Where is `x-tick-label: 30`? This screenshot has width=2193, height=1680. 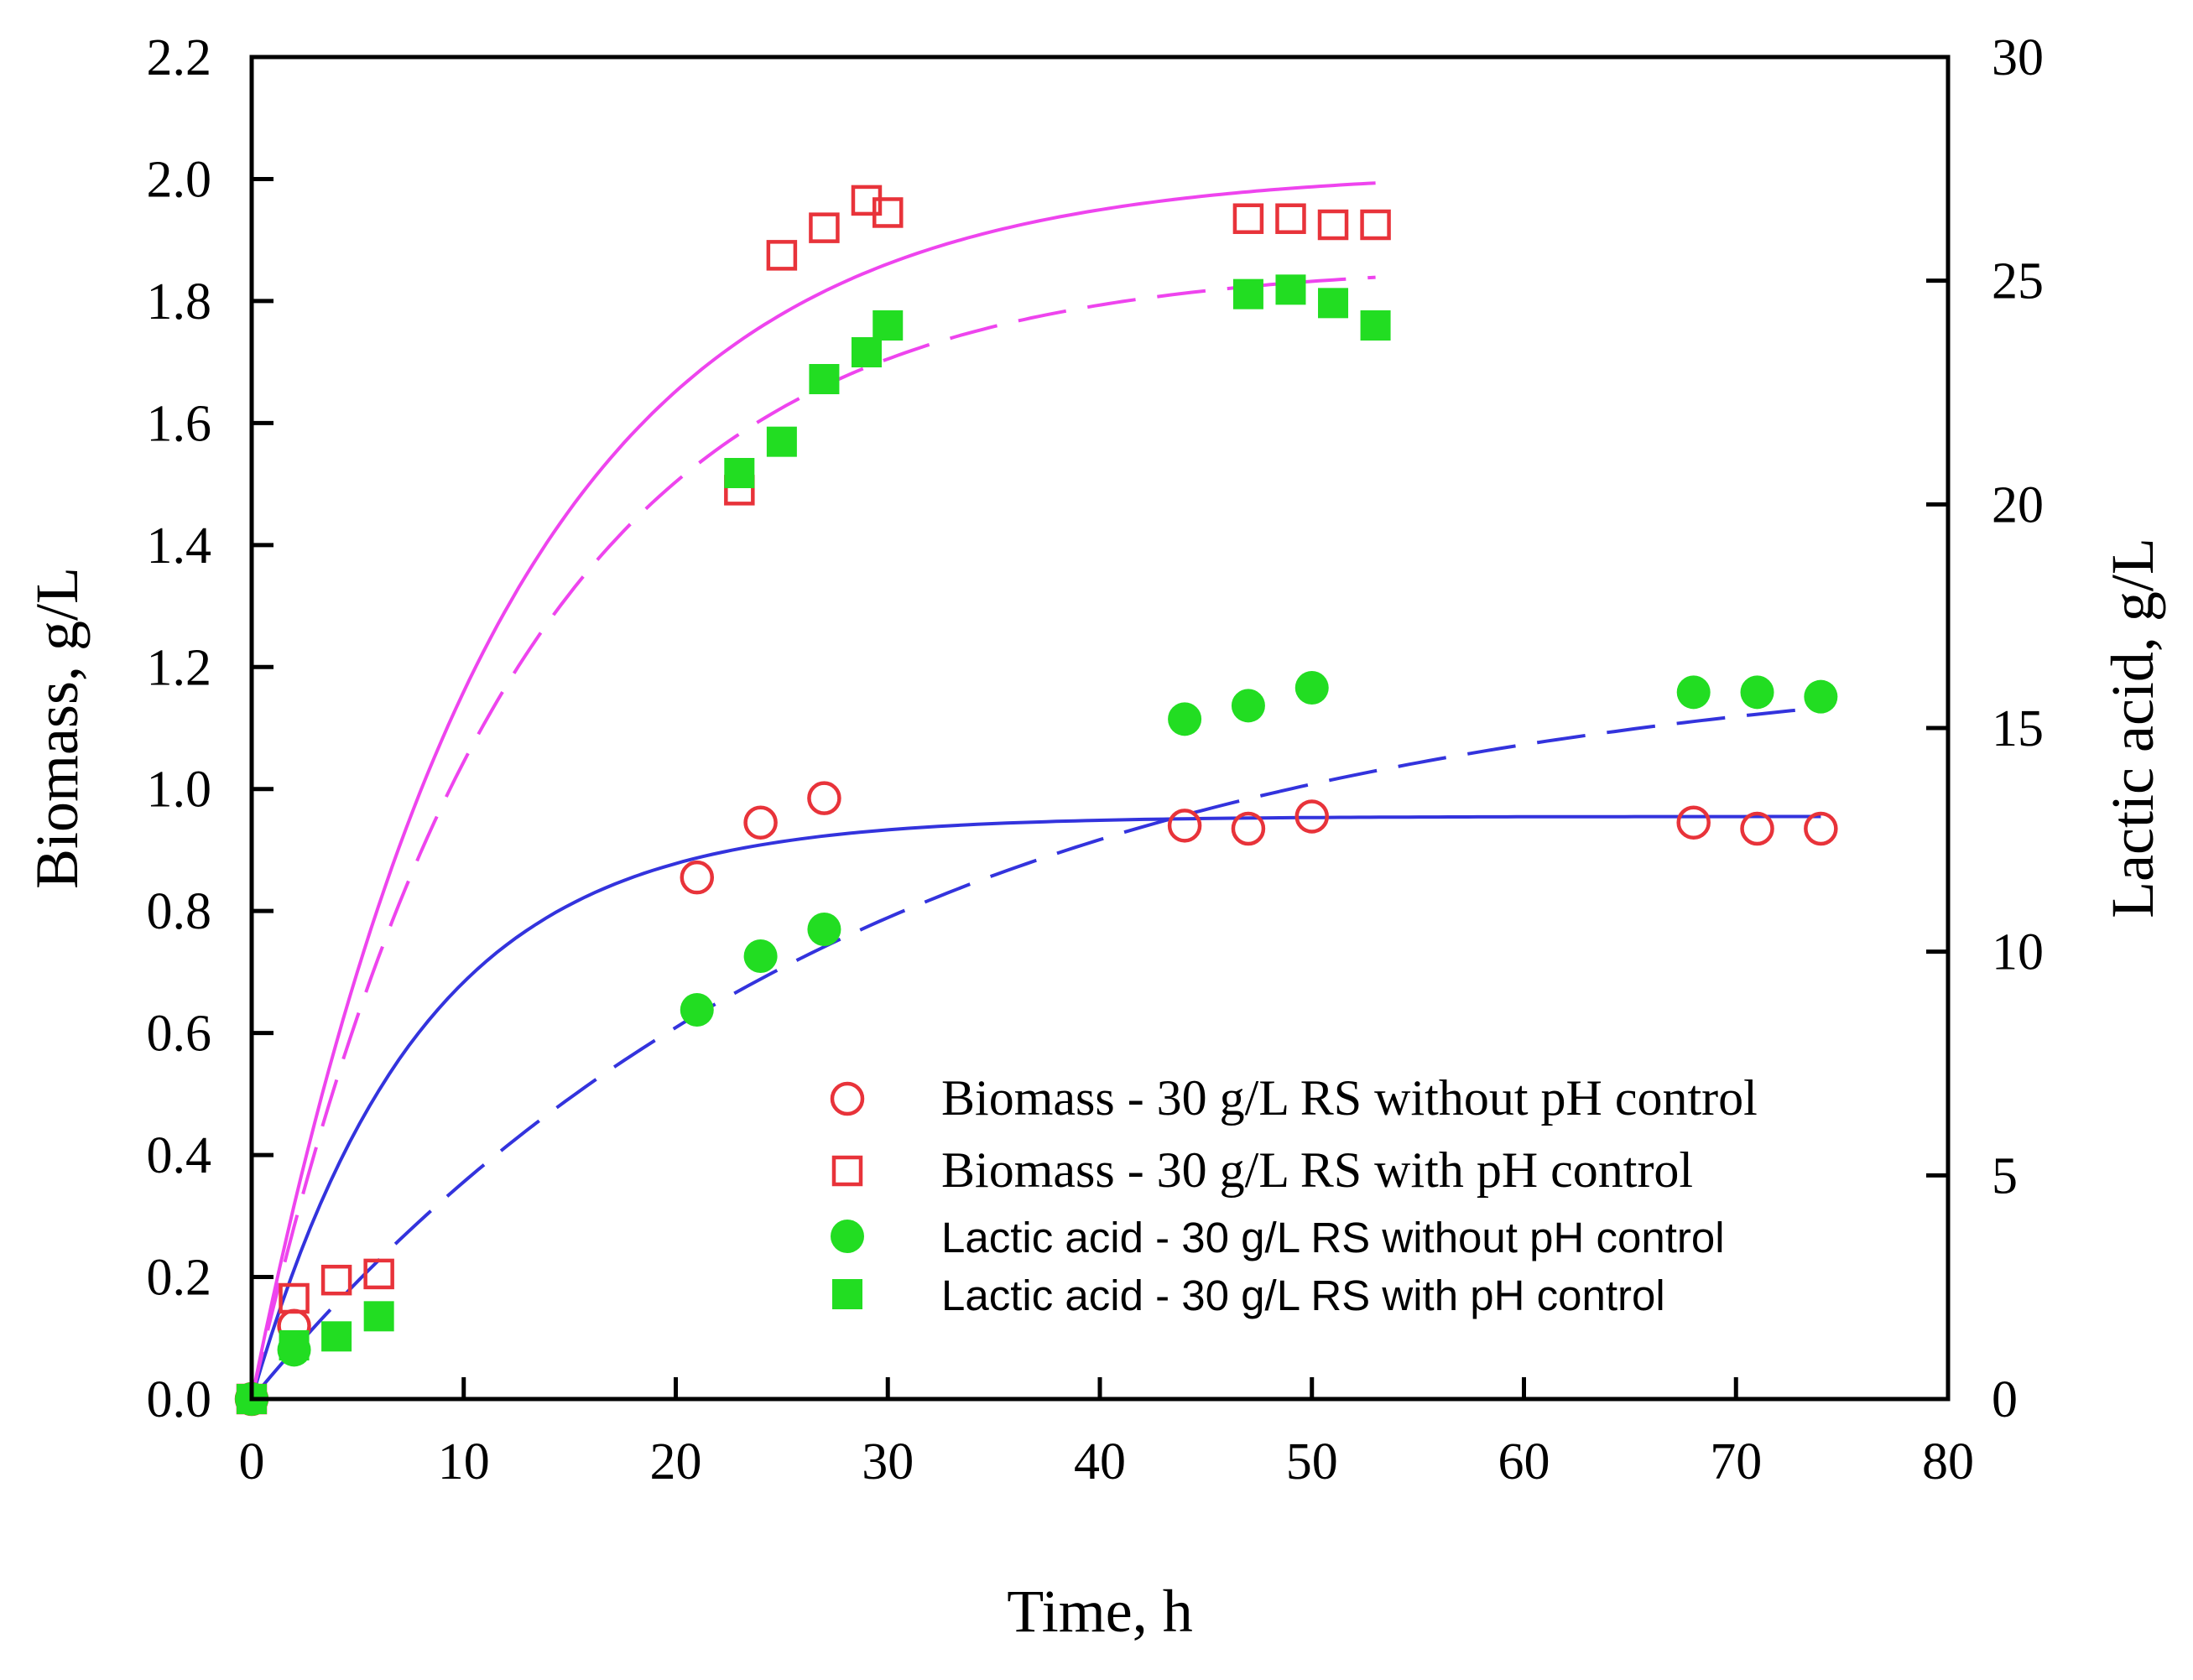
x-tick-label: 30 is located at coordinates (888, 1461).